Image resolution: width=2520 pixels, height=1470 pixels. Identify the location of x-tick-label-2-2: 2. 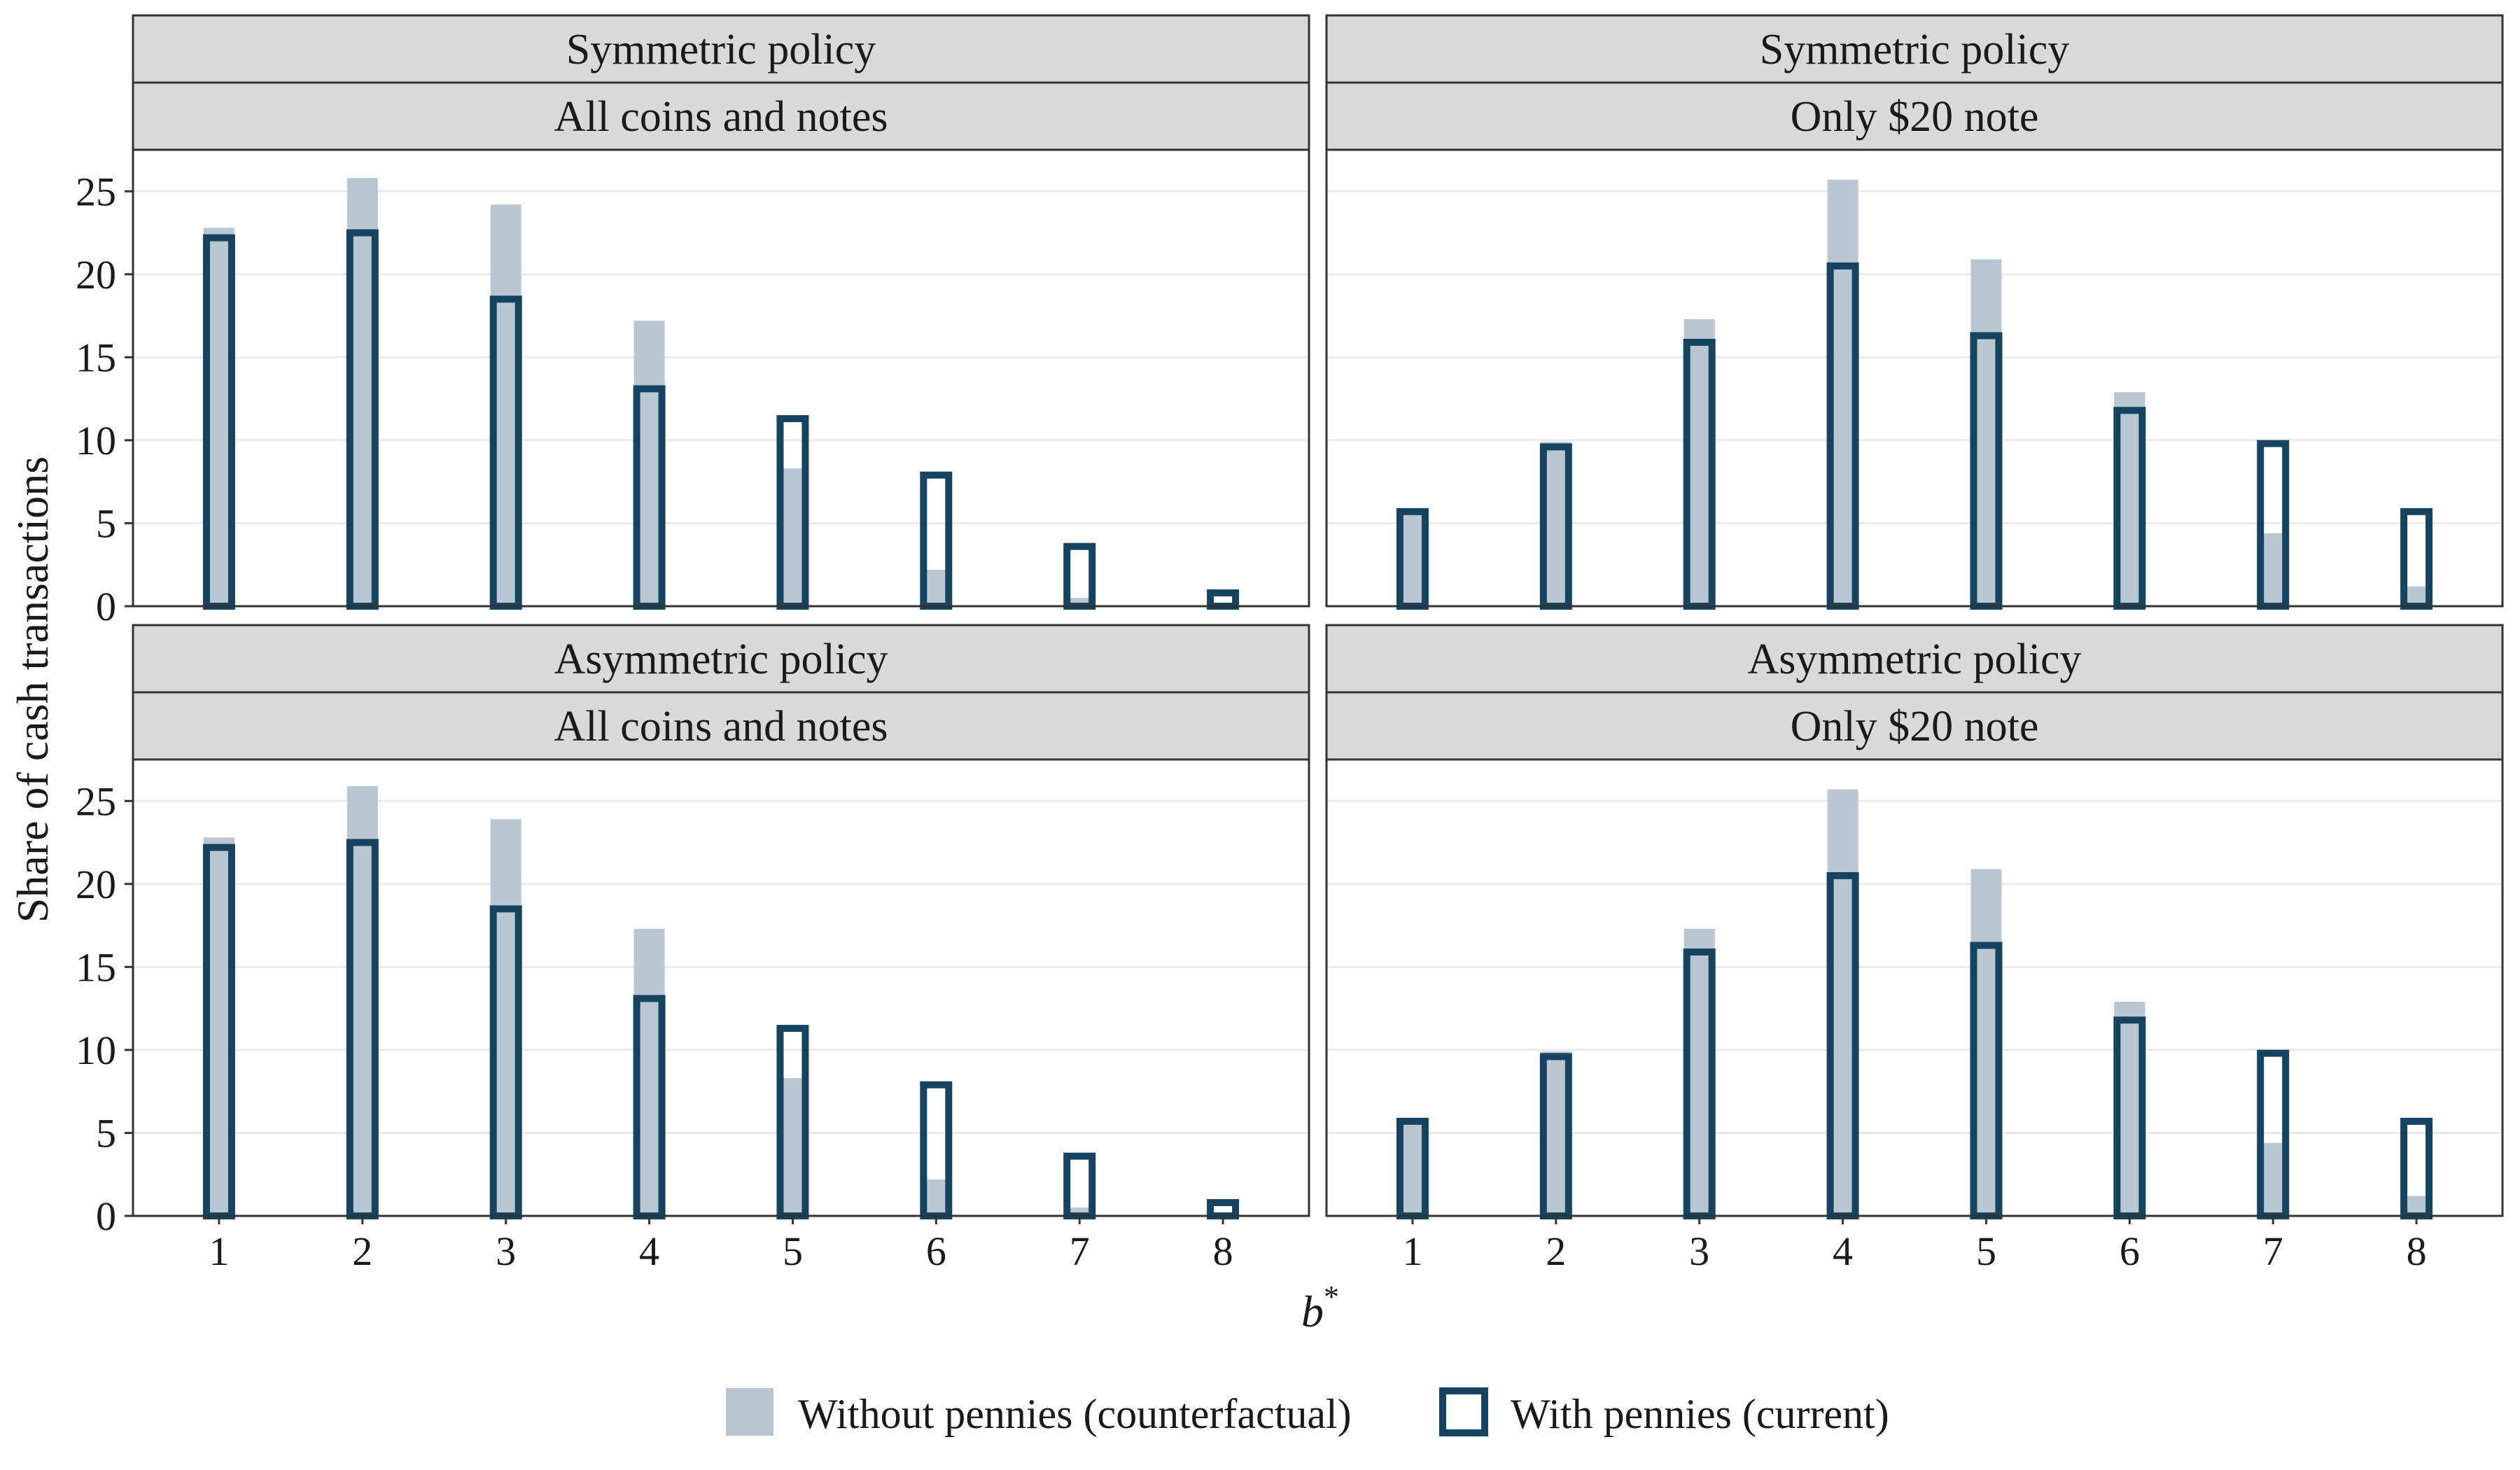
(362, 1251).